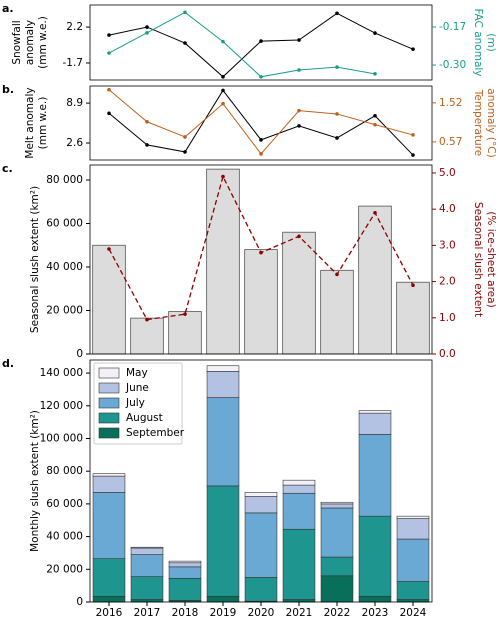 The height and width of the screenshot is (618, 500). I want to click on y2-tick-label: 5.0, so click(447, 173).